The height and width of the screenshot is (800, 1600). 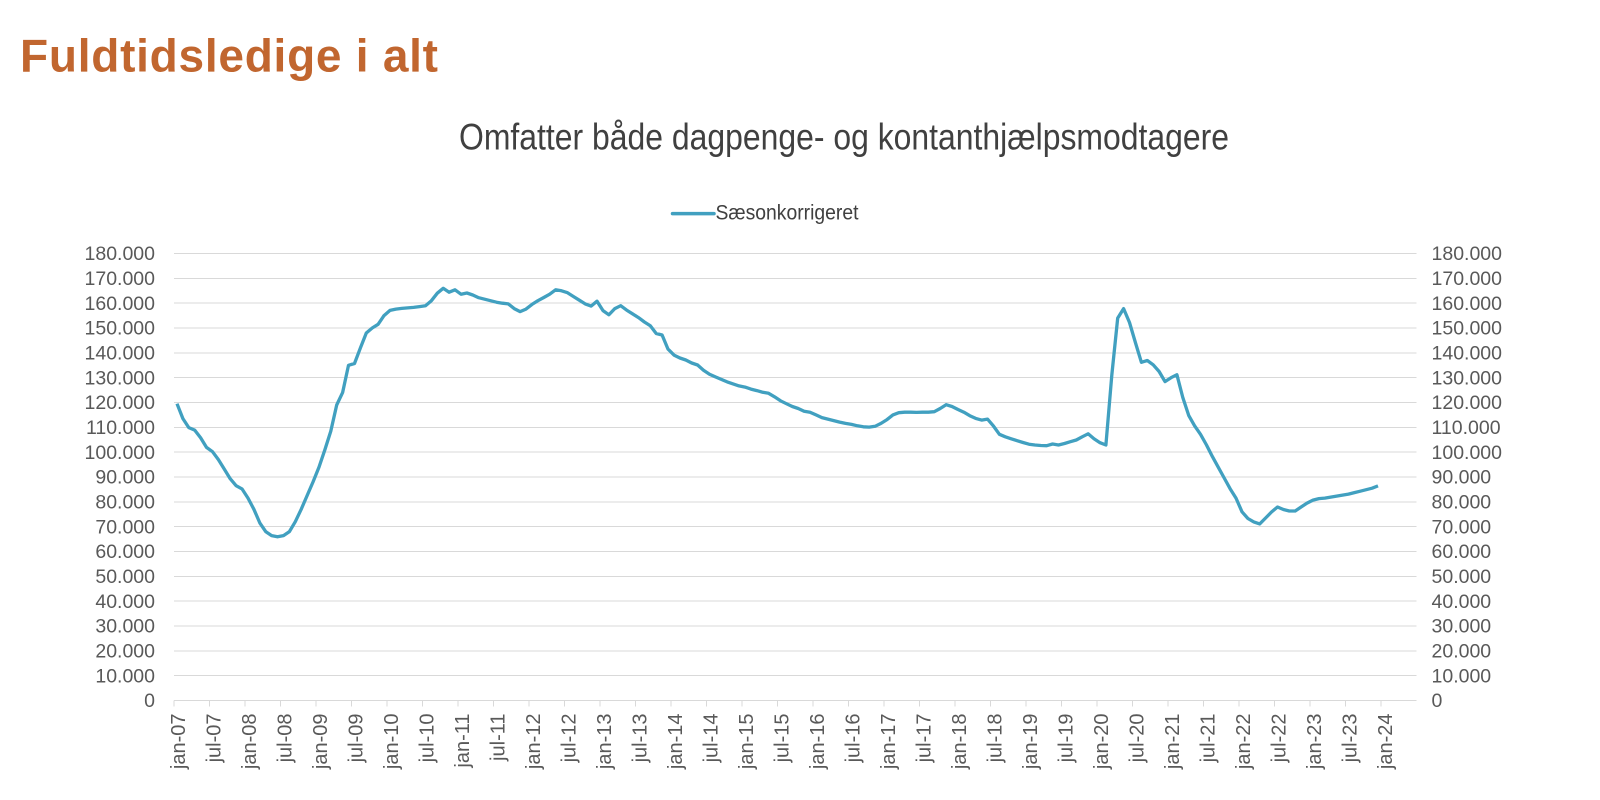 What do you see at coordinates (605, 742) in the screenshot?
I see `svg-text: jan-13` at bounding box center [605, 742].